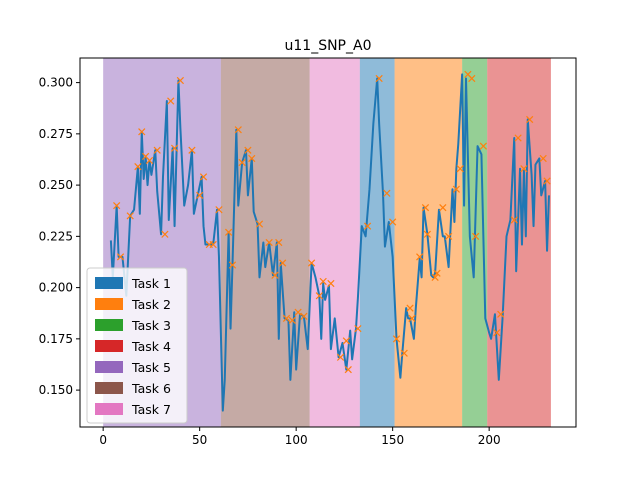 This screenshot has height=480, width=640. What do you see at coordinates (151, 304) in the screenshot?
I see `legend-label: Task 2` at bounding box center [151, 304].